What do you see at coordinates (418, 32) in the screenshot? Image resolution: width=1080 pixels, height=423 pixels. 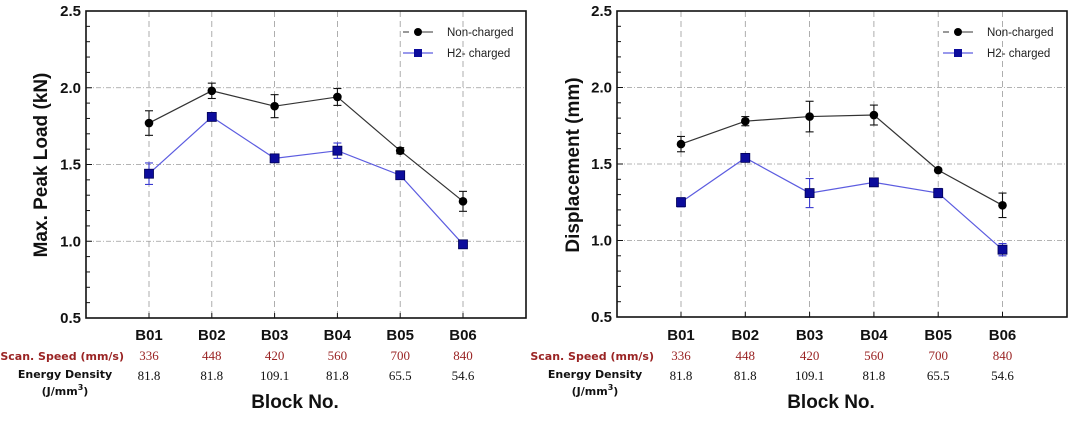 I see `legend-marker-circle` at bounding box center [418, 32].